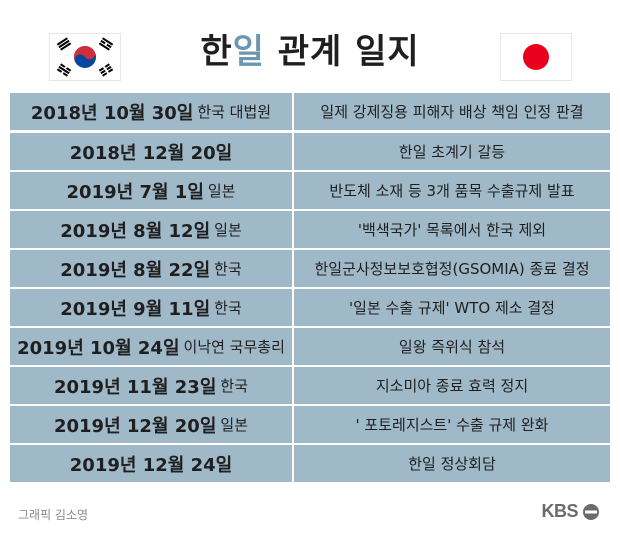  I want to click on table-row: 2019년 8월 12일 일본 '백색국가' 목록에서 한국 제외, so click(310, 229).